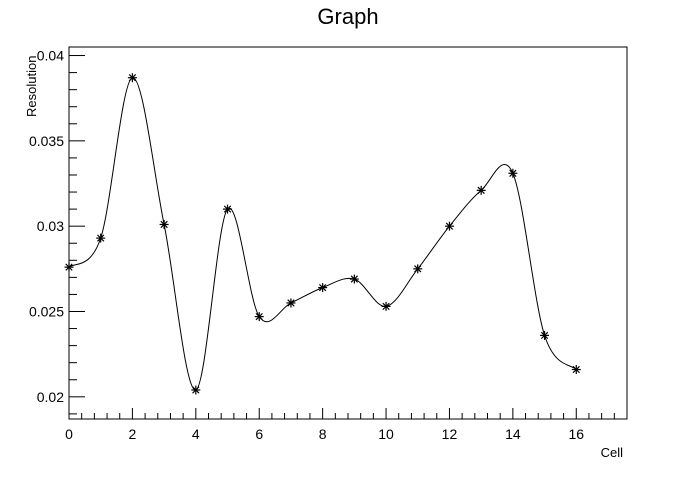 The height and width of the screenshot is (477, 696). I want to click on x-tick-label: 6, so click(259, 434).